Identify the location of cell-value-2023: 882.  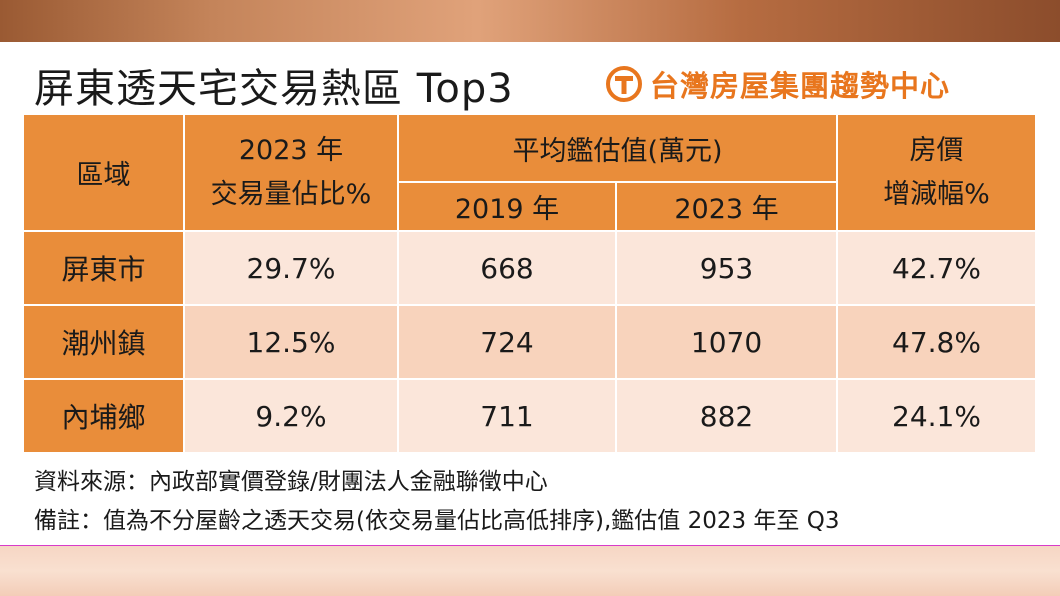
(726, 416).